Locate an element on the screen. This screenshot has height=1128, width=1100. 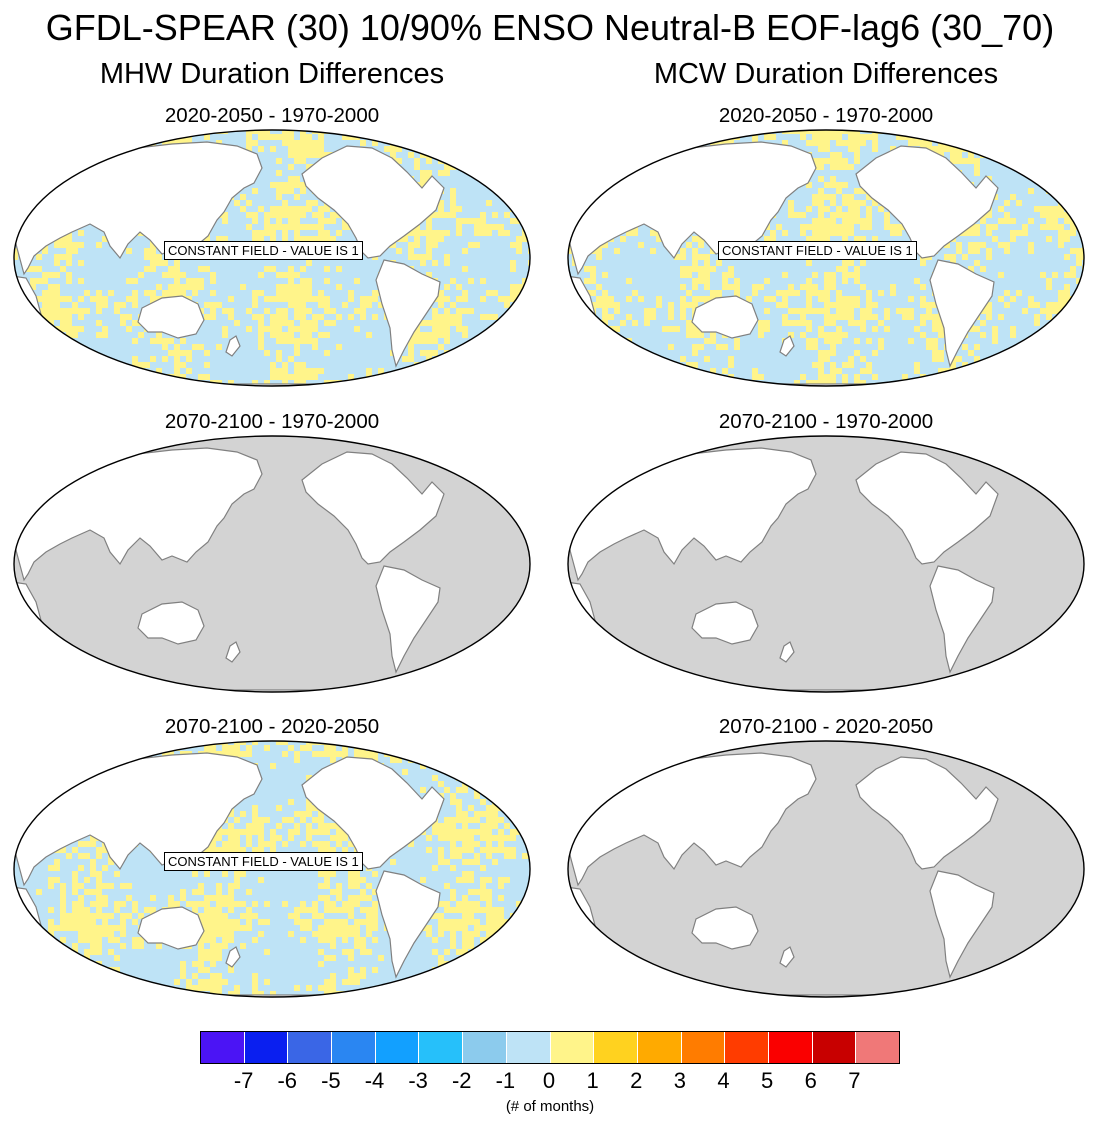
colorbar-tick-label: 1 is located at coordinates (592, 1080).